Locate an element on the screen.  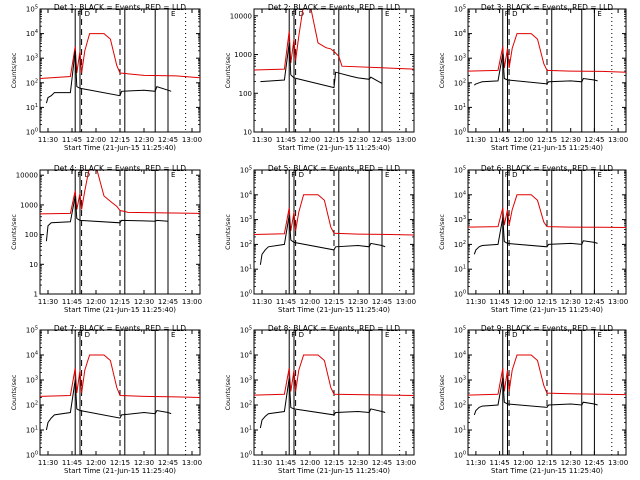
panel-title: Det 5: BLACK = Events, RED = LLD is located at coordinates (334, 168).